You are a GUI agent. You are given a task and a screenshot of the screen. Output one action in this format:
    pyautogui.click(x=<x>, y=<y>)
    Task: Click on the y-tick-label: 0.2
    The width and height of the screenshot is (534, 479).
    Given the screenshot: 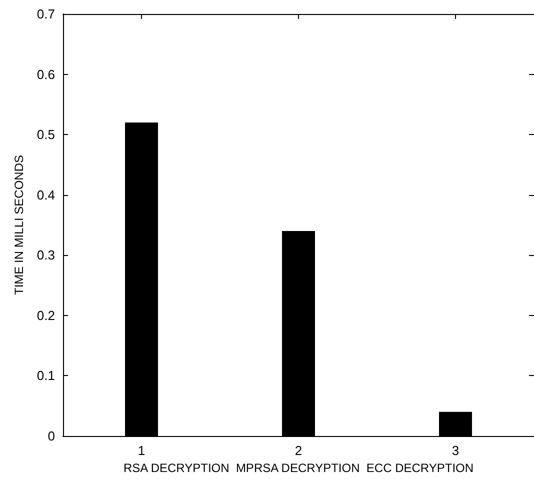 What is the action you would take?
    pyautogui.click(x=45, y=315)
    